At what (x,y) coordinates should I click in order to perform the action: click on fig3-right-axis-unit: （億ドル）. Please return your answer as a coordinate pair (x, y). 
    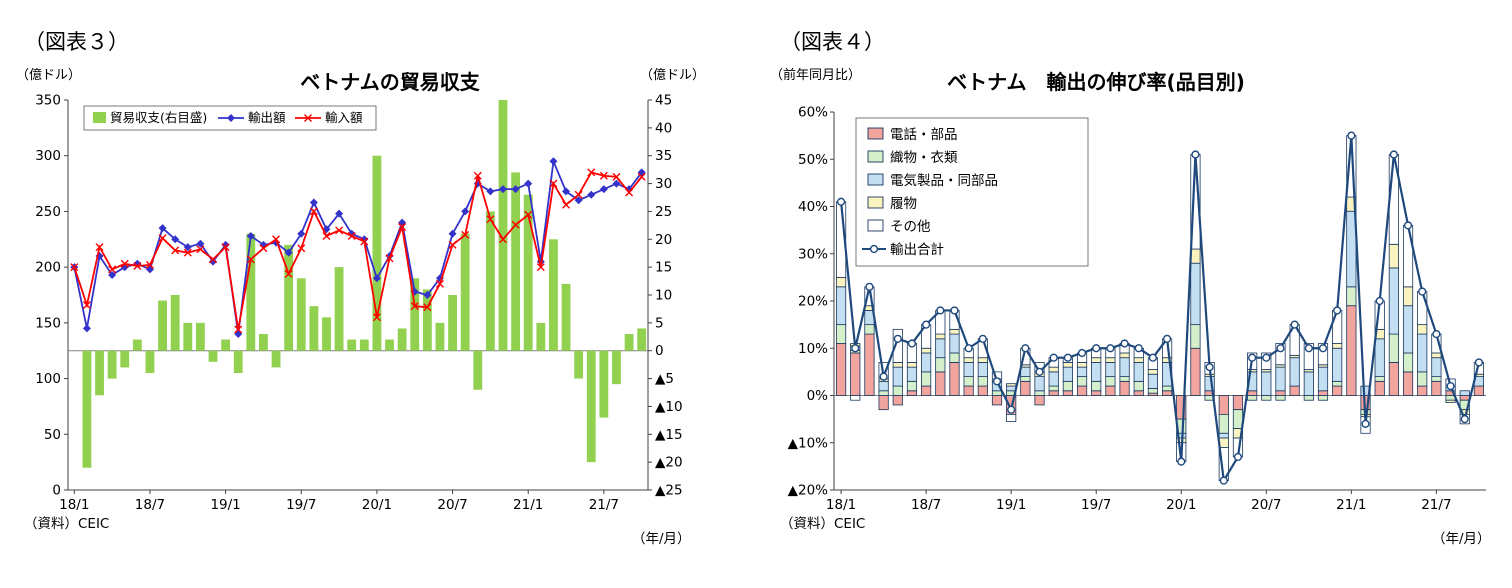
    Looking at the image, I should click on (673, 75).